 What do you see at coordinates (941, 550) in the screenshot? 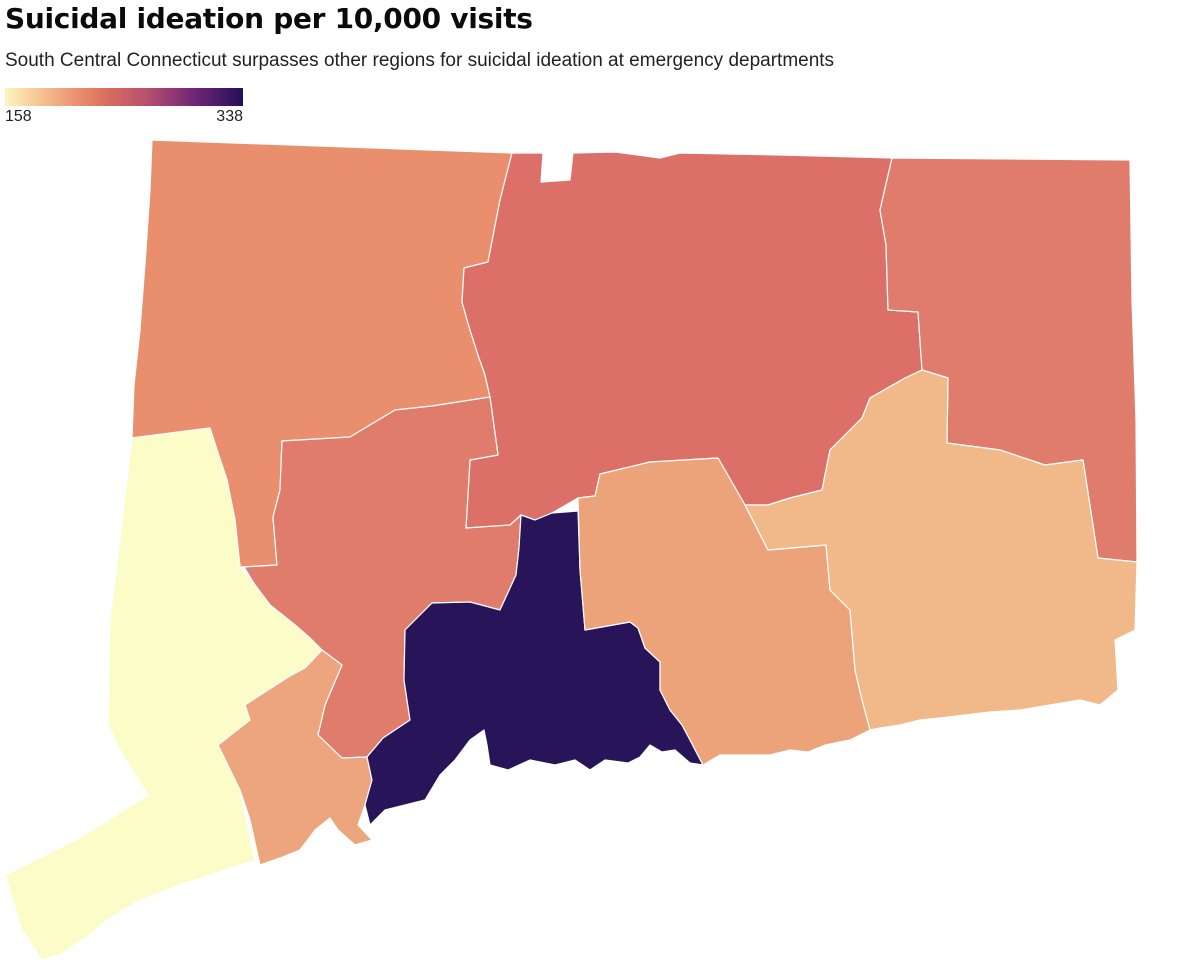
I see `region-southeastern` at bounding box center [941, 550].